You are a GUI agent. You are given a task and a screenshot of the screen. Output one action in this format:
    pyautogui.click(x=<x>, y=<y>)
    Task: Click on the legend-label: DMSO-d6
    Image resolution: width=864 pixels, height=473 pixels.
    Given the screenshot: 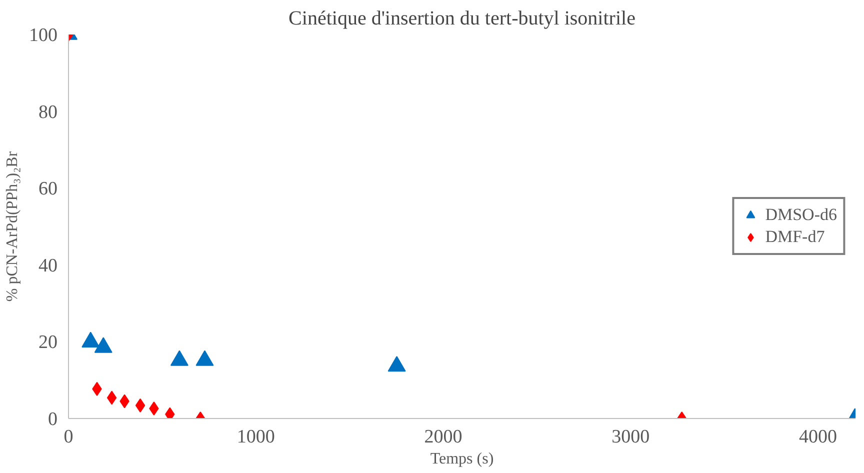 What is the action you would take?
    pyautogui.click(x=801, y=215)
    